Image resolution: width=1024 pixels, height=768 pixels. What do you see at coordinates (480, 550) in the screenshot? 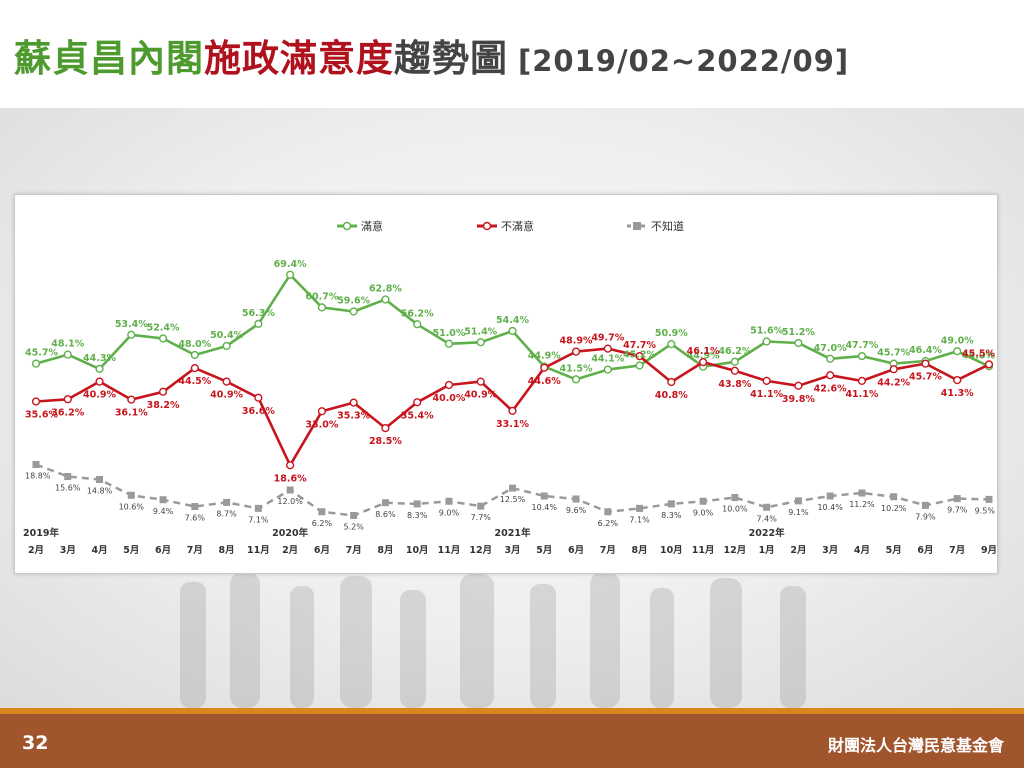
I see `x-tick-label: 12月` at bounding box center [480, 550].